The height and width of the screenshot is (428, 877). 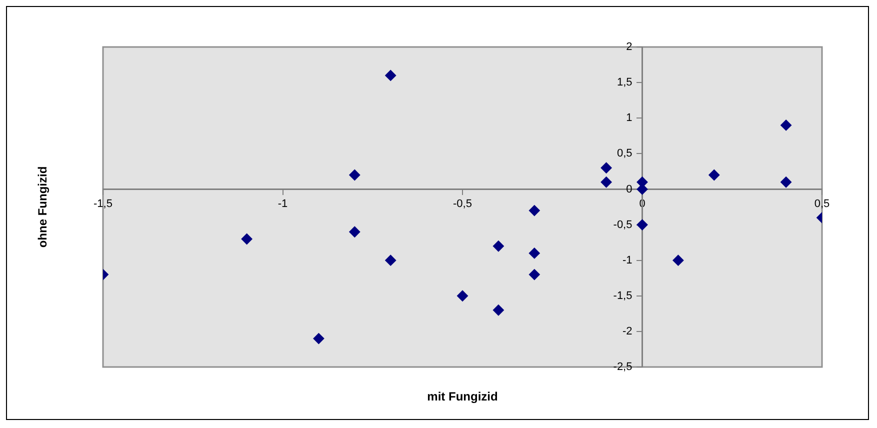 What do you see at coordinates (103, 204) in the screenshot?
I see `x-tick-label: -1,5` at bounding box center [103, 204].